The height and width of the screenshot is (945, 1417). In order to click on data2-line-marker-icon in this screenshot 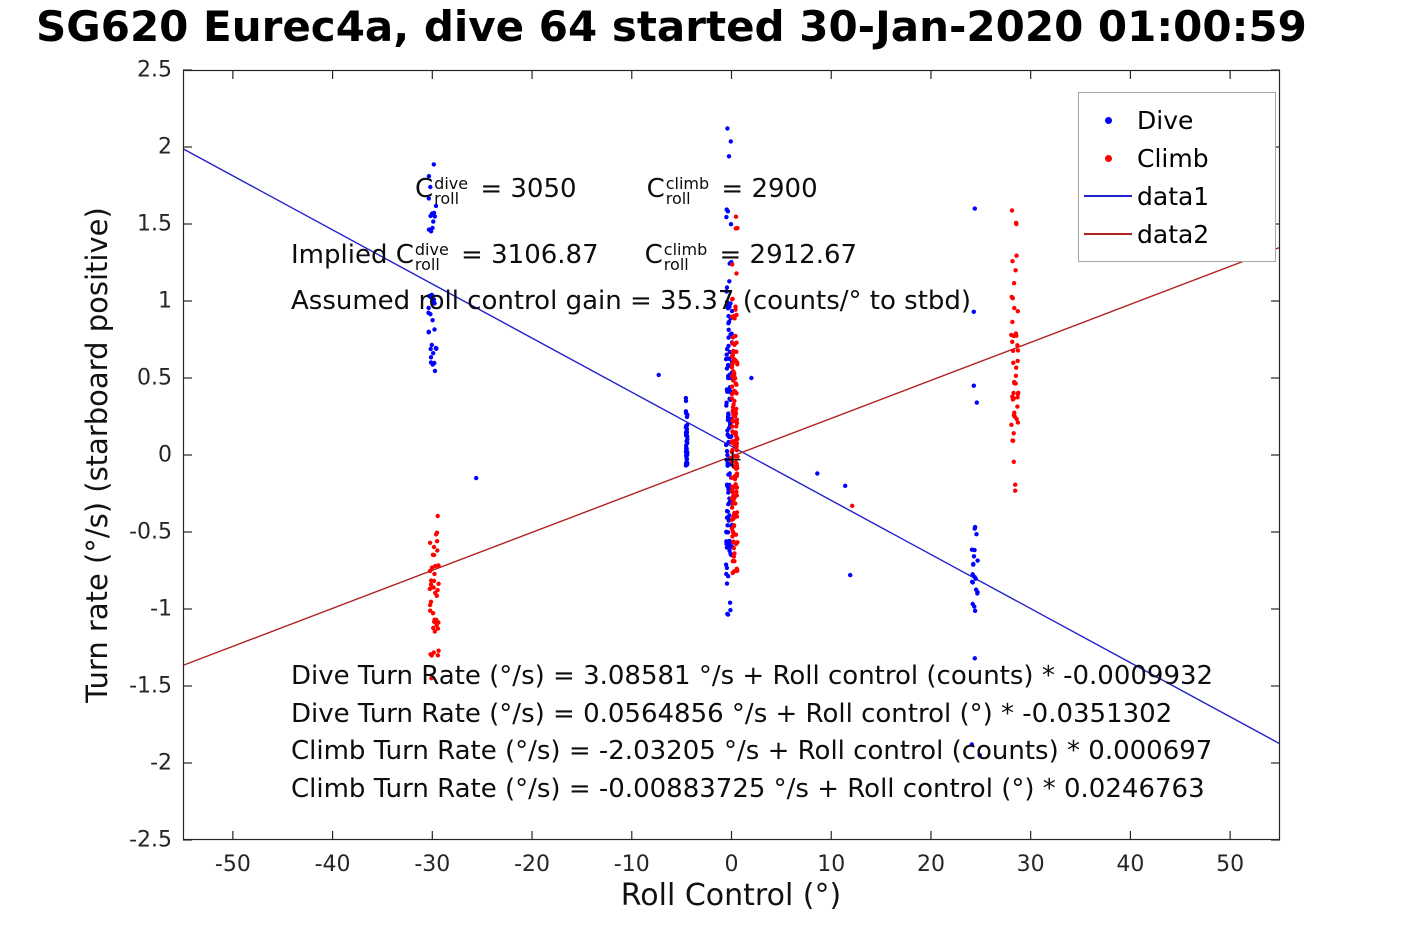, I will do `click(1108, 234)`.